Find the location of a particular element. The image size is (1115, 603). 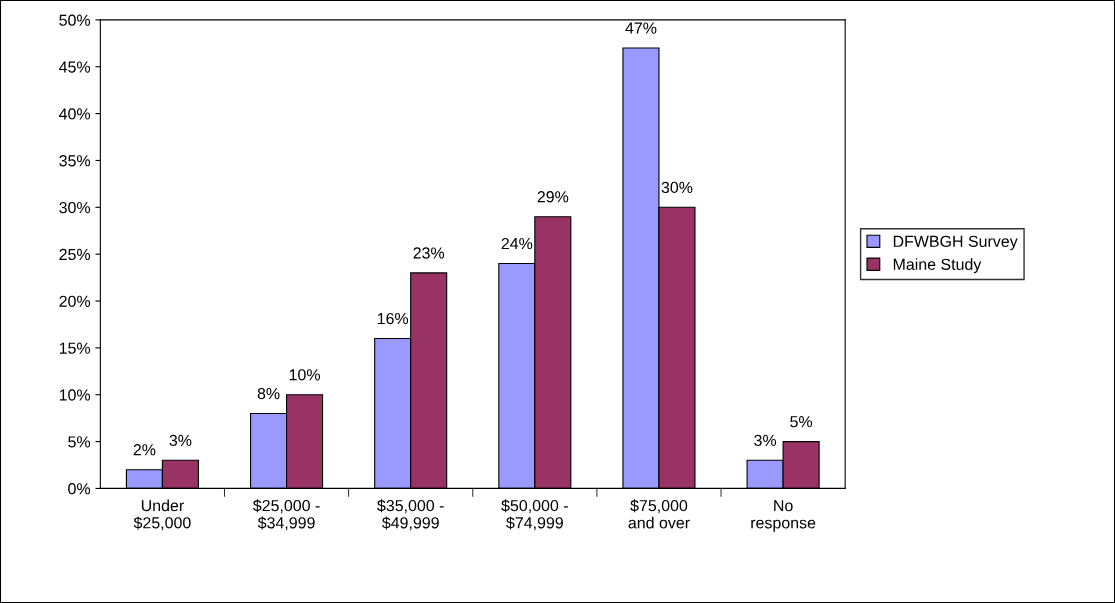

x-tick-label: No response is located at coordinates (783, 516).